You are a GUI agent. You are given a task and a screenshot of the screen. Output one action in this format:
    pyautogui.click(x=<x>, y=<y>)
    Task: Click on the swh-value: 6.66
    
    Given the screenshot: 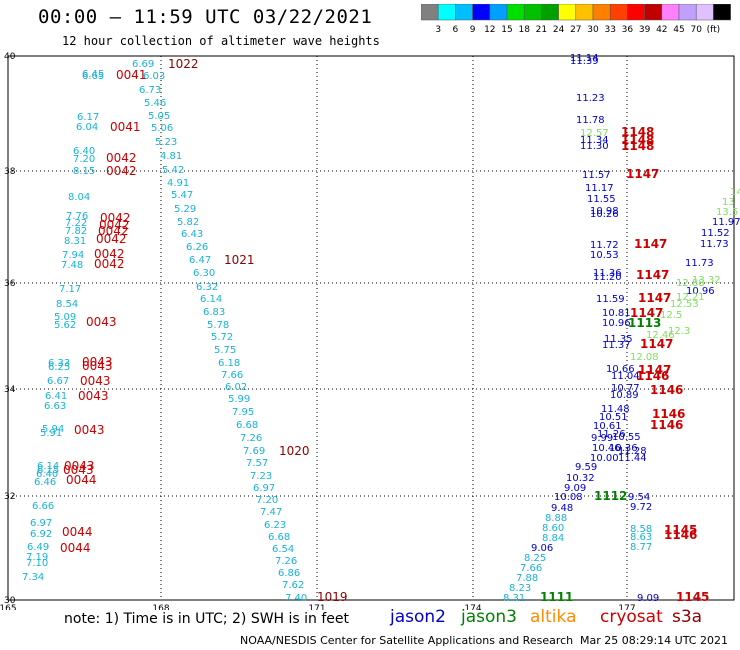 What is the action you would take?
    pyautogui.click(x=43, y=506)
    